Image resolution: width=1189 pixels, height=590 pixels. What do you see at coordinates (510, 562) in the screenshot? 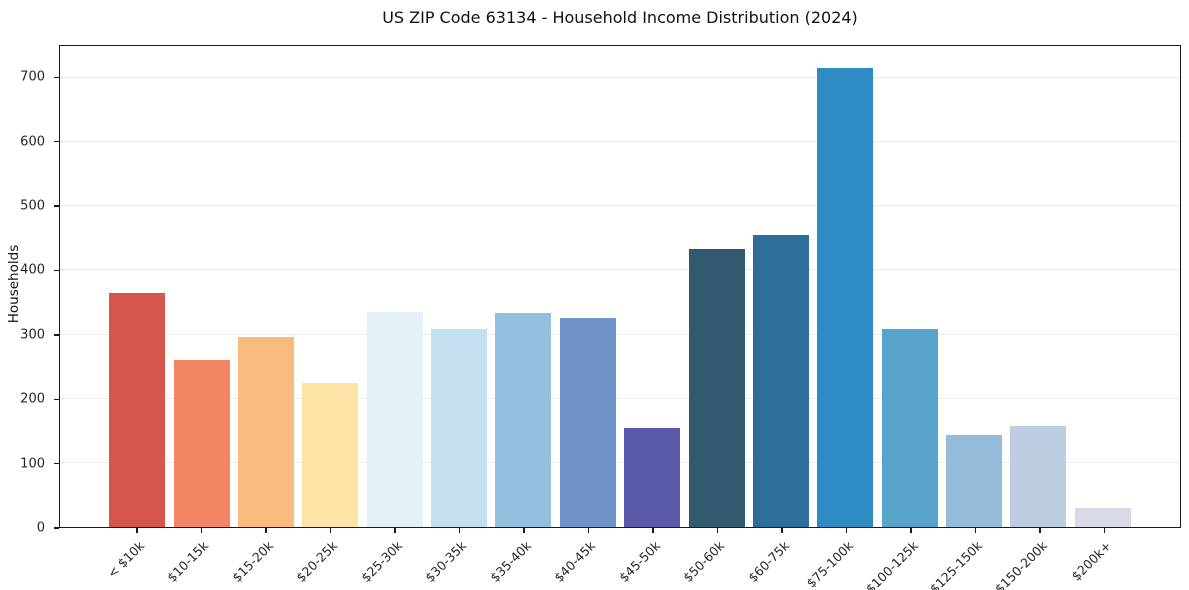
I see `x-tick-label-$35-40k: $35-40k` at bounding box center [510, 562].